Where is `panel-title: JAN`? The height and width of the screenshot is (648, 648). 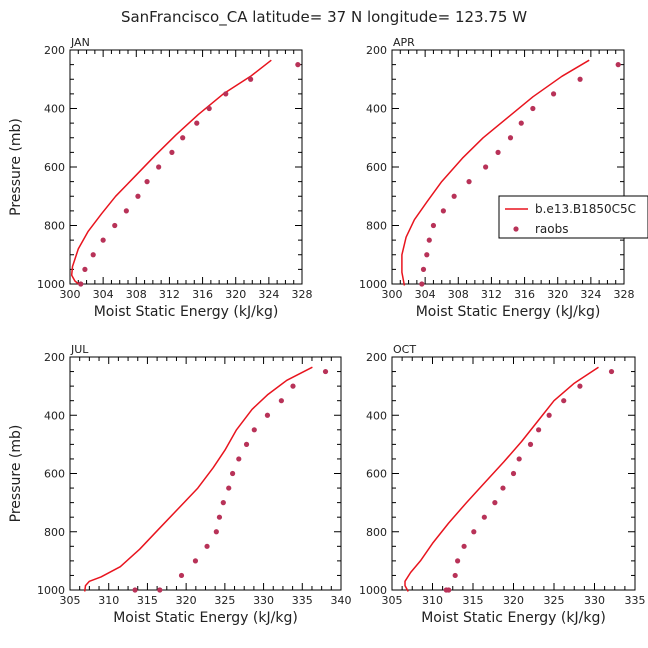 panel-title: JAN is located at coordinates (80, 42).